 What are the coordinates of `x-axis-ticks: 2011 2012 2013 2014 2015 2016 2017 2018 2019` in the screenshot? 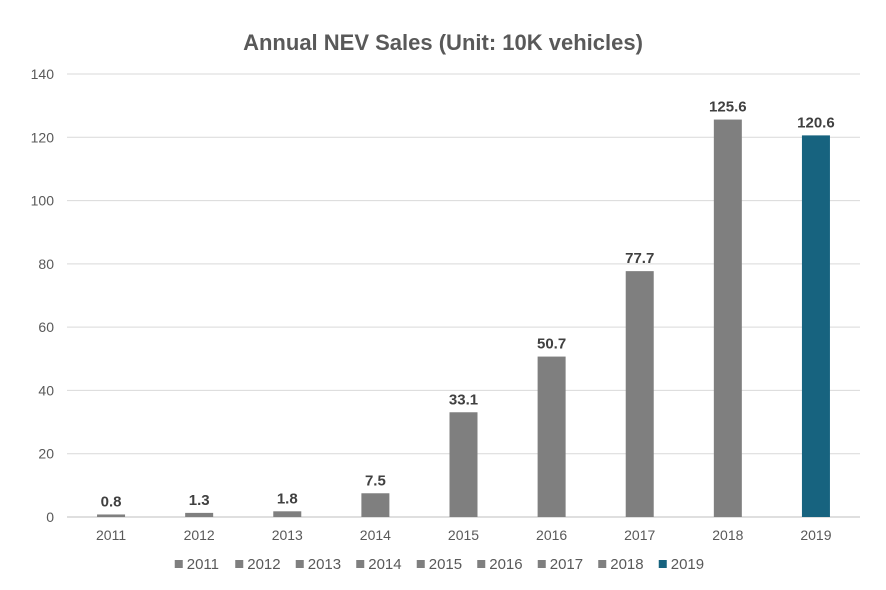 It's located at (464, 535).